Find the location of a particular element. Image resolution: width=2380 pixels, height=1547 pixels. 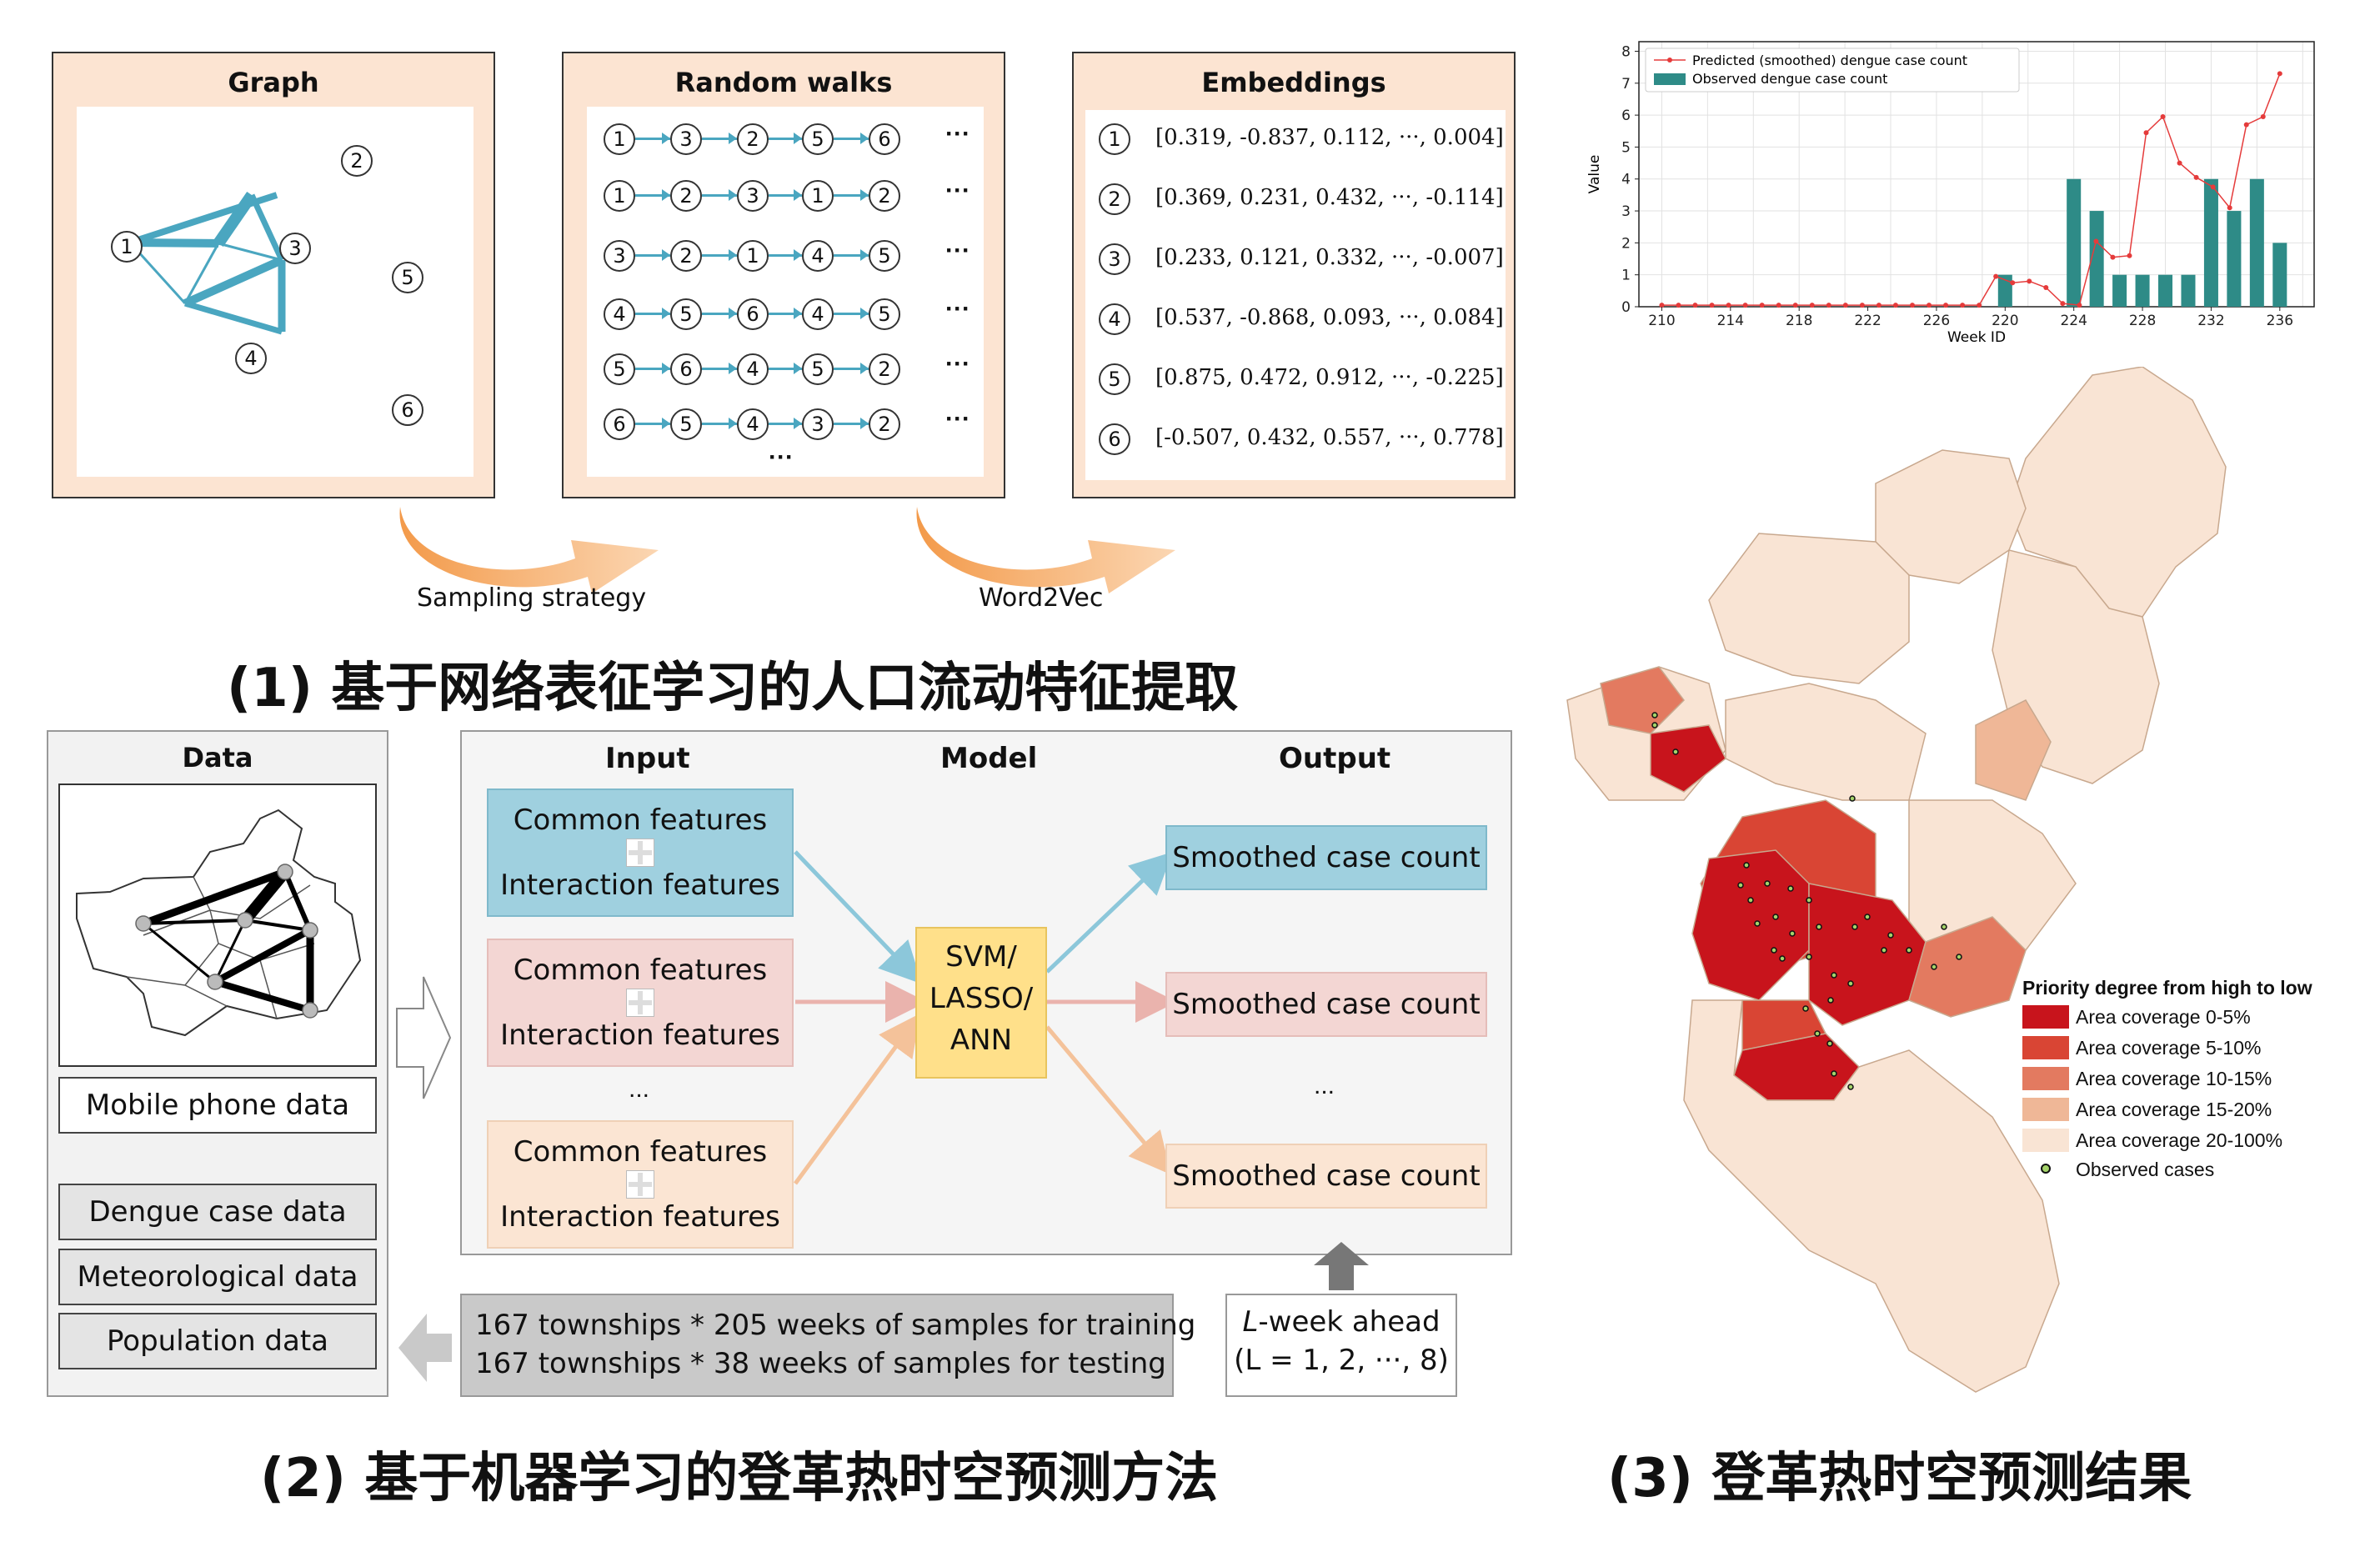

walk-node: 6 is located at coordinates (884, 139).